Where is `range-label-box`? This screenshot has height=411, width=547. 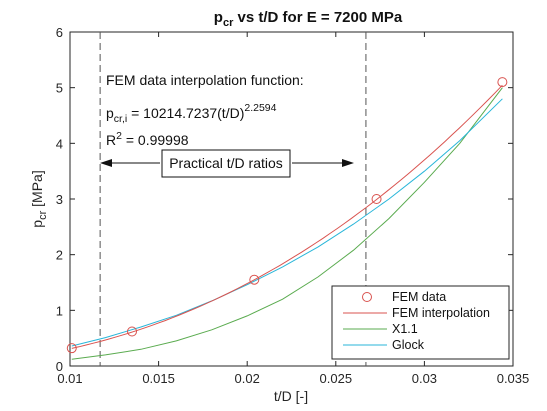 range-label-box is located at coordinates (226, 163).